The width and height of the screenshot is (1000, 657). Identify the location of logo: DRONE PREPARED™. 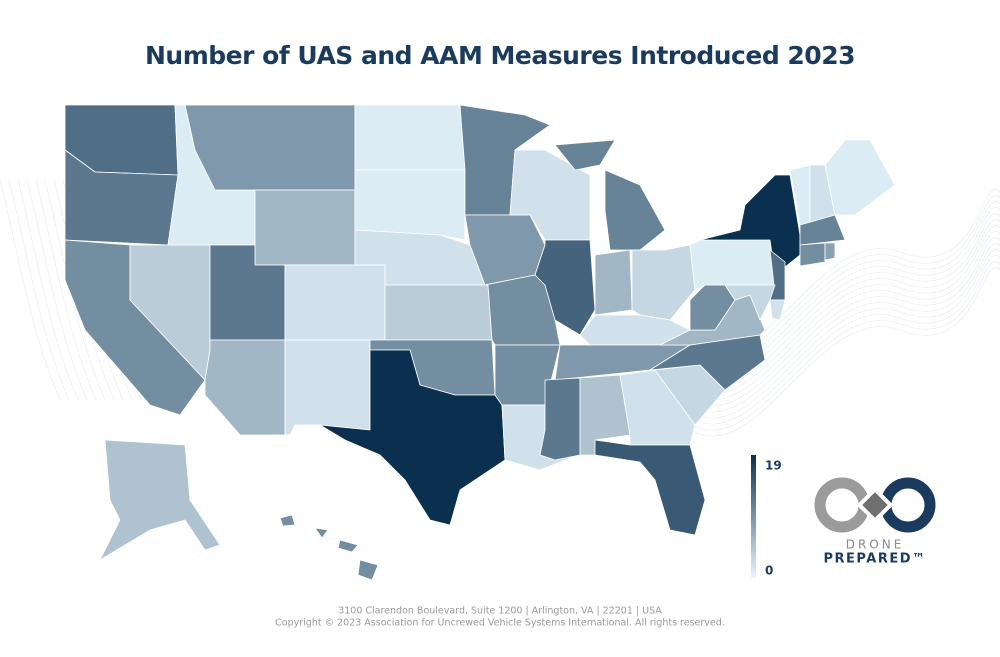
(875, 522).